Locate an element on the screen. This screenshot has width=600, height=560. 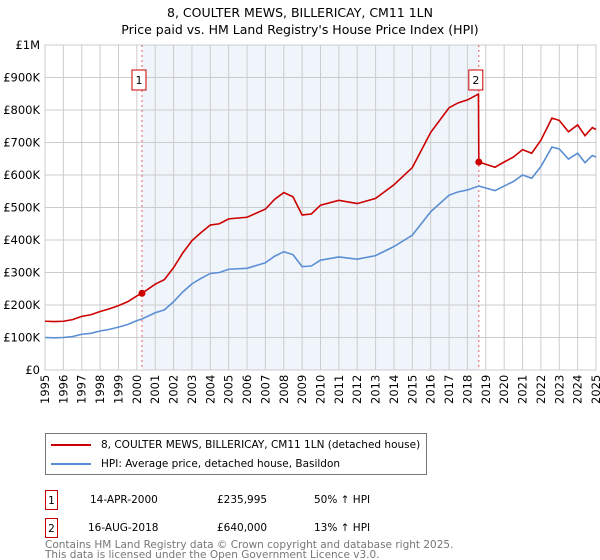
chart-title: 8, COULTER MEWS, BILLERICAY, CM11 1LN is located at coordinates (300, 12).